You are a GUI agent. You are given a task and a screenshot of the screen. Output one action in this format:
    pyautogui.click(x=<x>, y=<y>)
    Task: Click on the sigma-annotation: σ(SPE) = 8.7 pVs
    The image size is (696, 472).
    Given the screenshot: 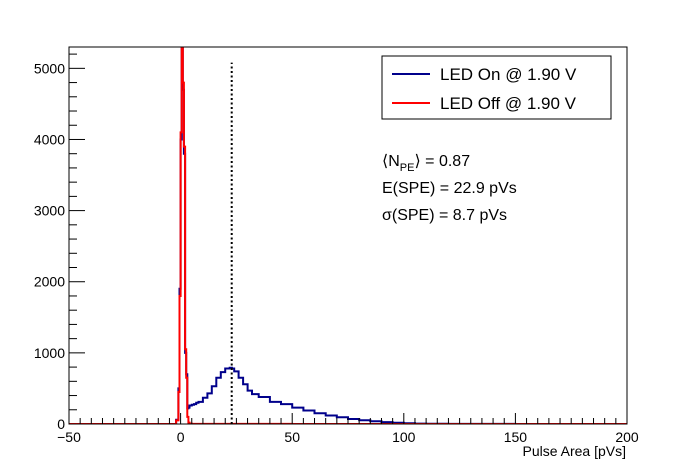 What is the action you would take?
    pyautogui.click(x=444, y=215)
    